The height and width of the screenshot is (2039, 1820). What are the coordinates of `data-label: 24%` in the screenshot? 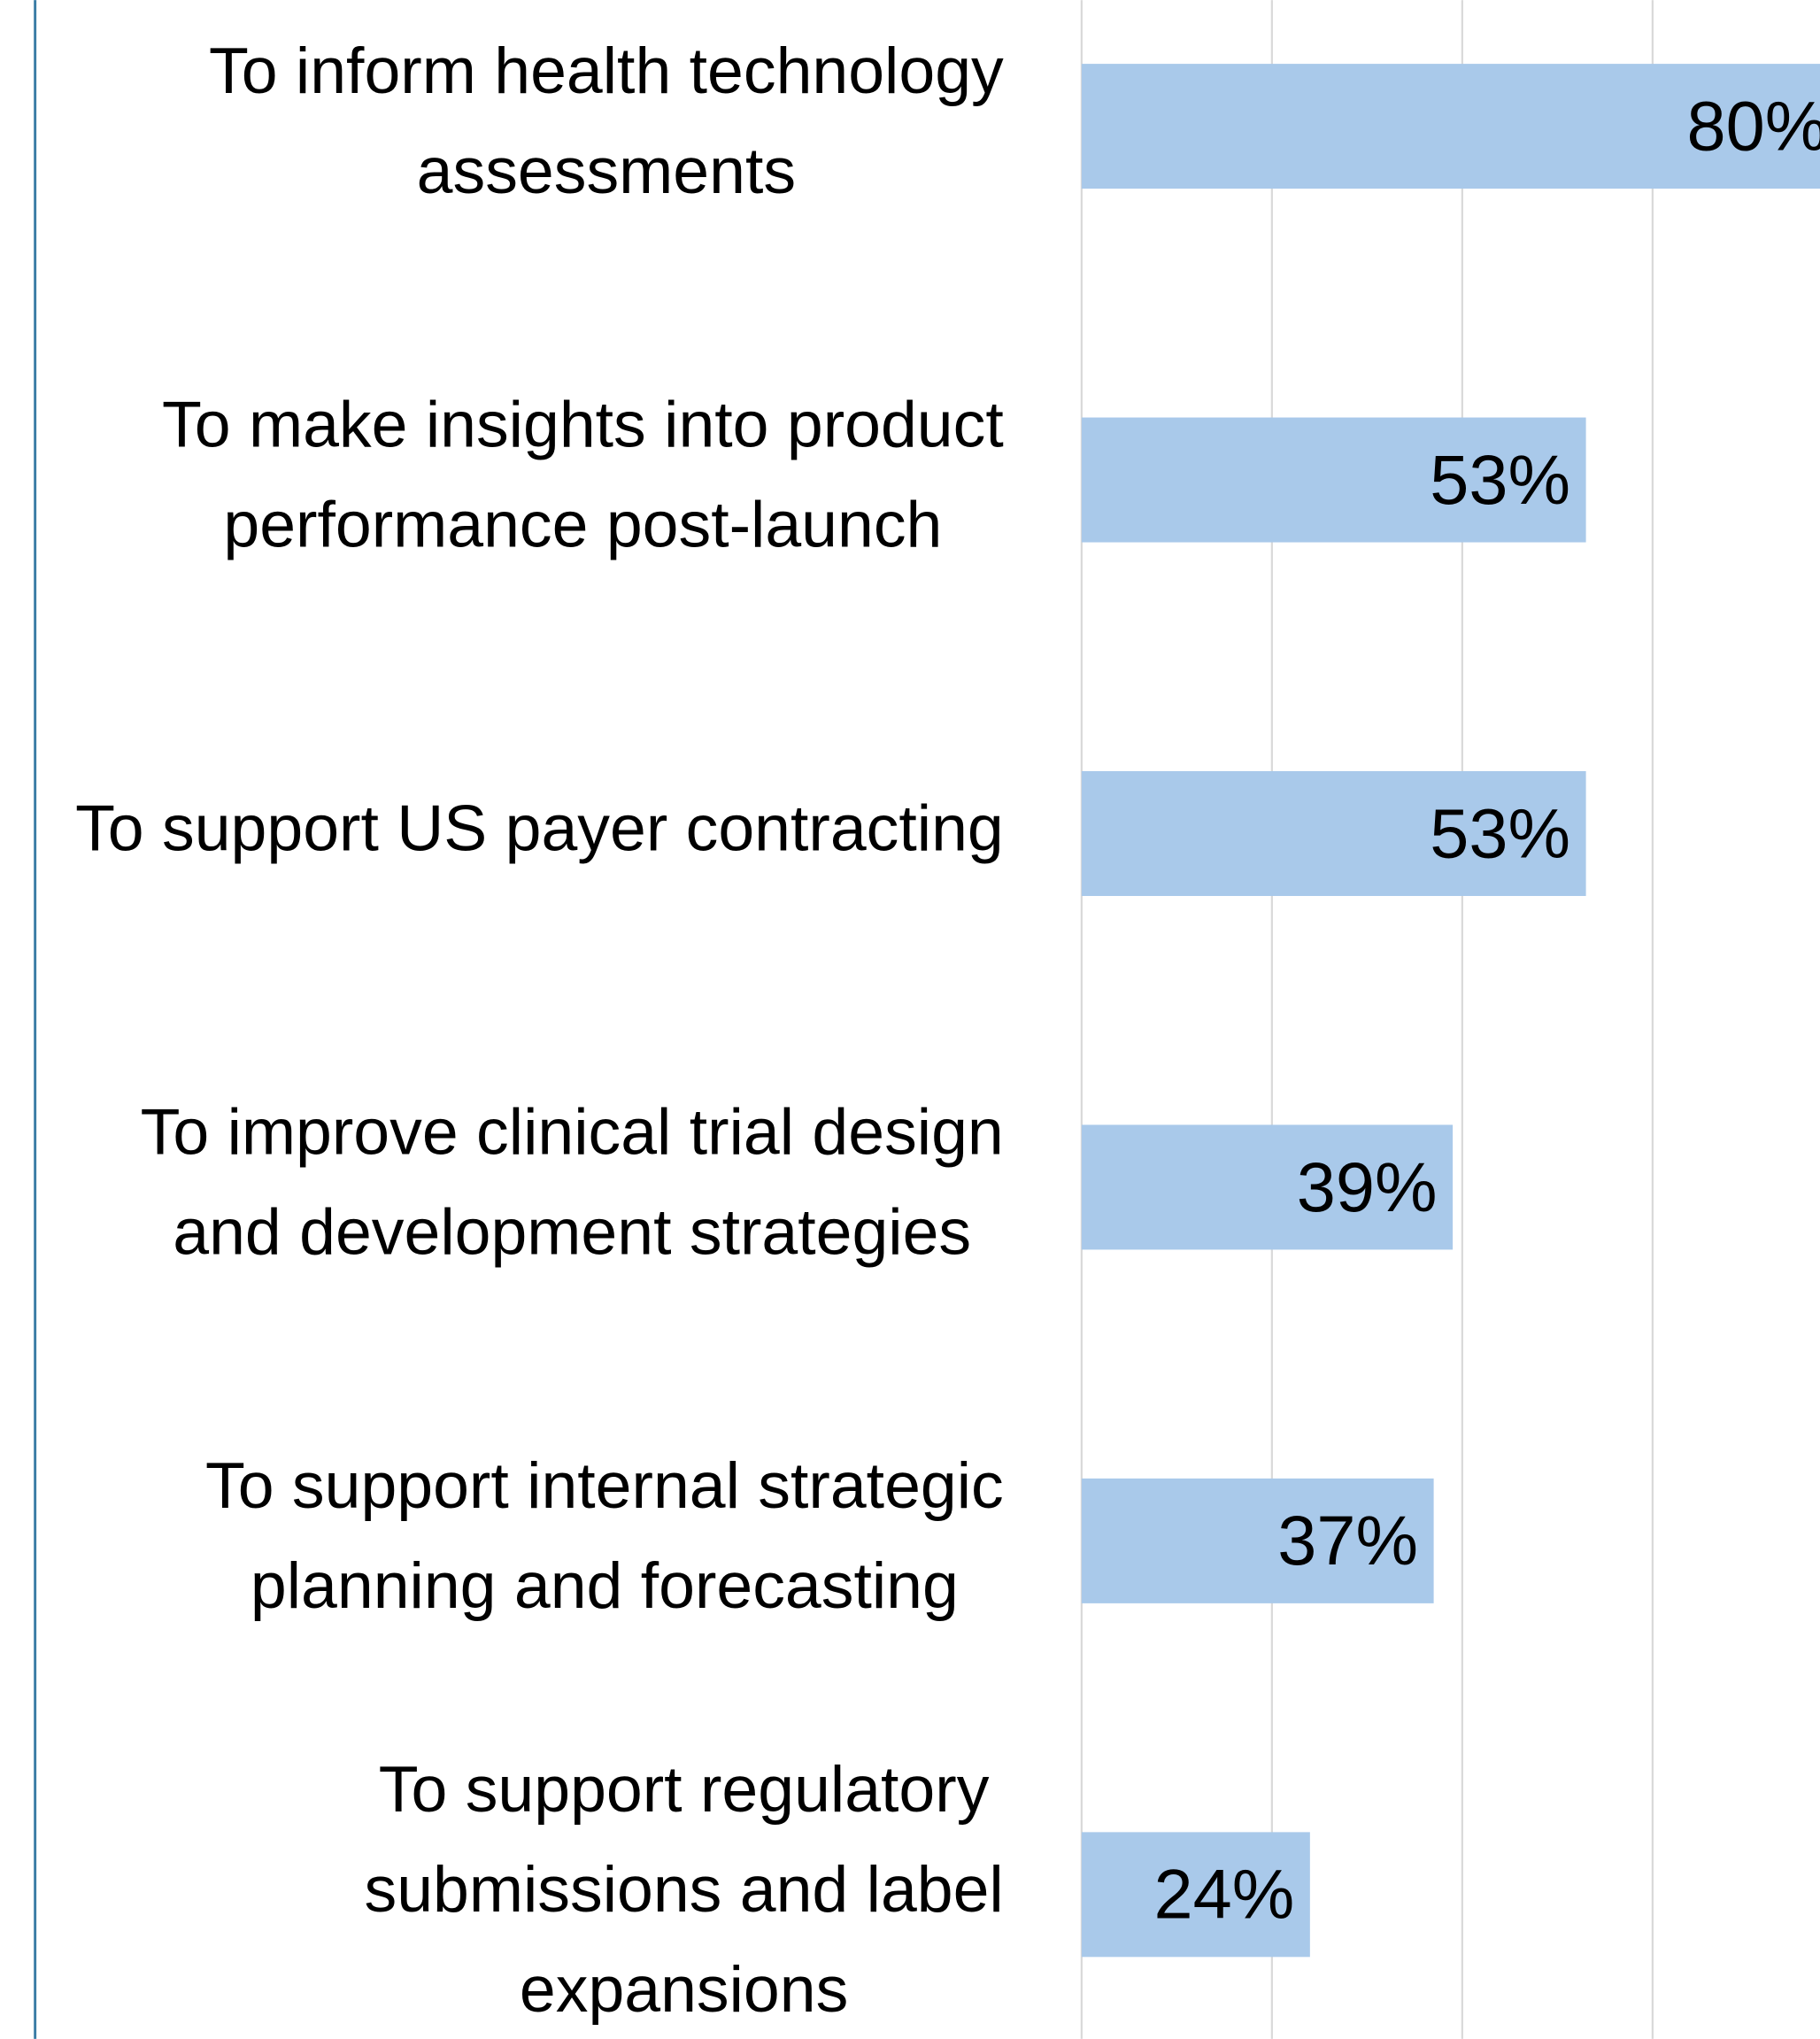 It's located at (1224, 1895).